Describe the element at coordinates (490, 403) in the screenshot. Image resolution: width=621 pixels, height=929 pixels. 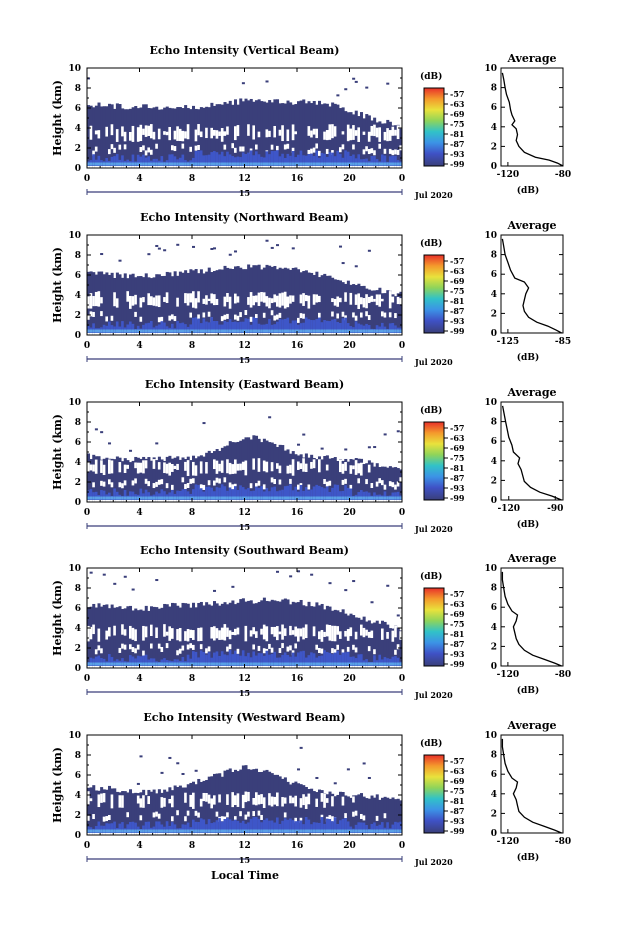
I see `average-y-tick-label: 10` at that location.